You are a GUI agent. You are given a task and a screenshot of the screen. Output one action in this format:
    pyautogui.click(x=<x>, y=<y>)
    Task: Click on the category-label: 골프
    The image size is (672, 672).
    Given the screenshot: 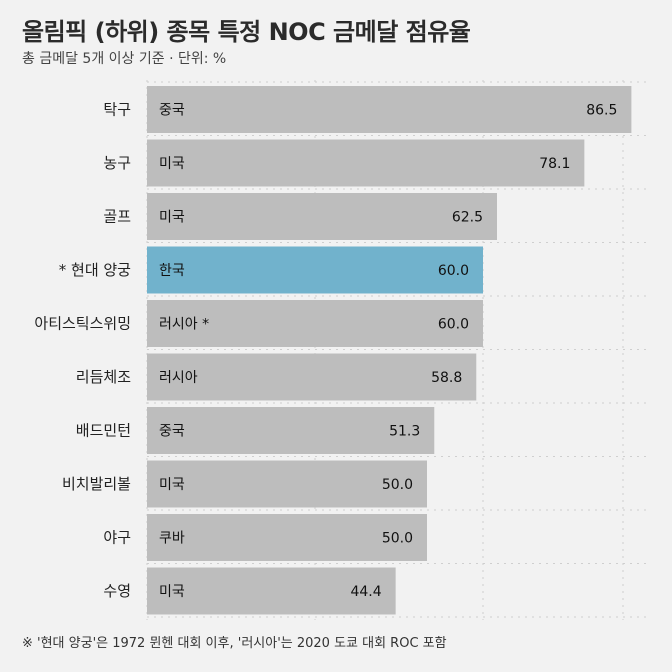 What is the action you would take?
    pyautogui.click(x=117, y=217)
    